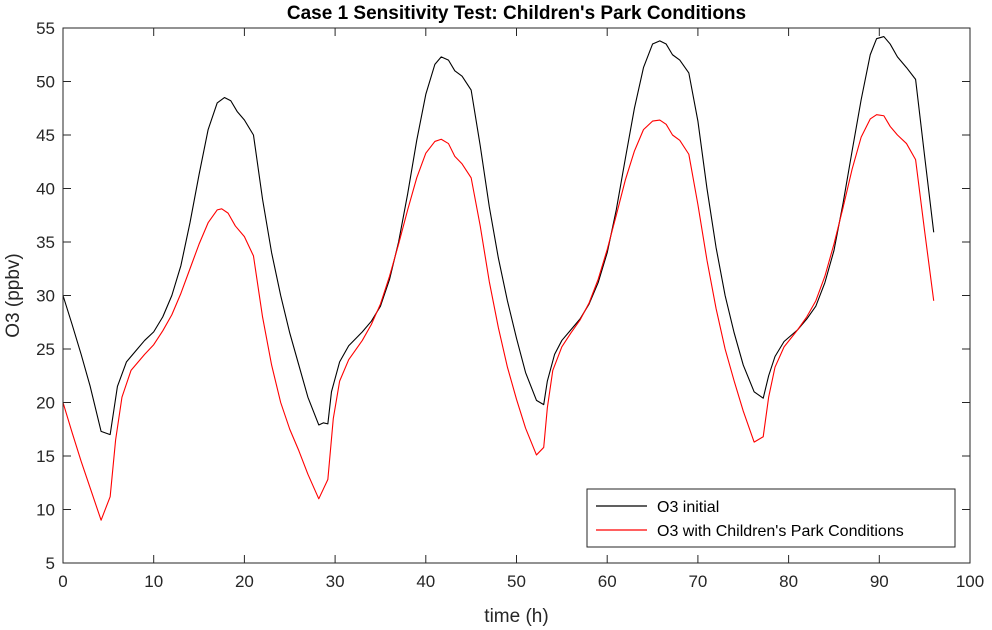 The width and height of the screenshot is (992, 630). Describe the element at coordinates (45, 403) in the screenshot. I see `y-tick-label: 20` at that location.